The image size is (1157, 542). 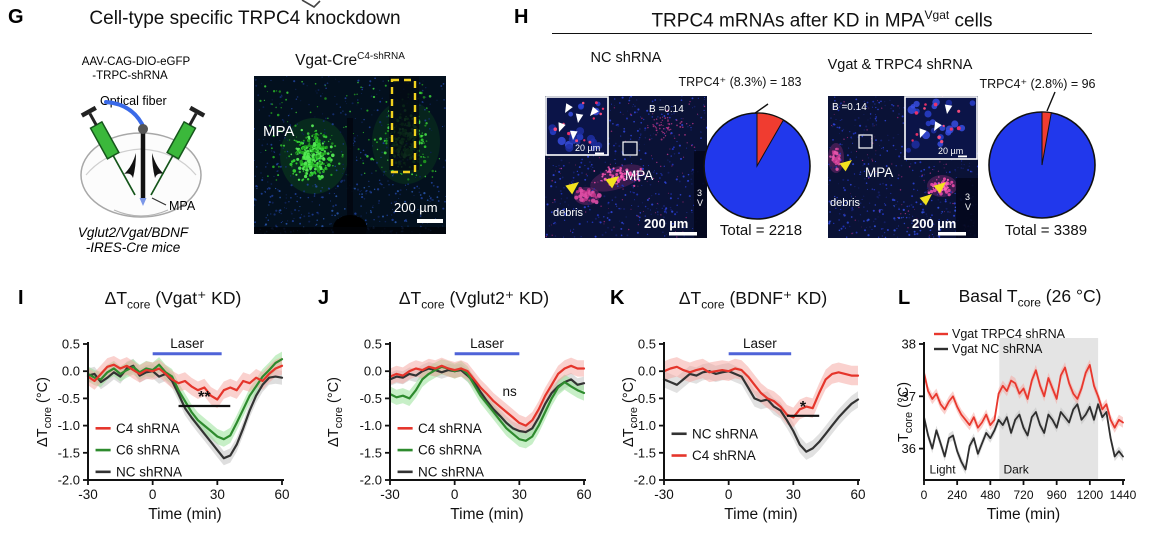 I want to click on pie-nc-total: Total = 2218, so click(x=761, y=230).